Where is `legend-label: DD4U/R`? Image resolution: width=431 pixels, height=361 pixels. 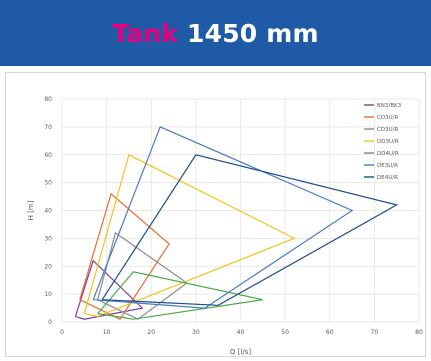
legend-label: DD4U/R is located at coordinates (388, 154).